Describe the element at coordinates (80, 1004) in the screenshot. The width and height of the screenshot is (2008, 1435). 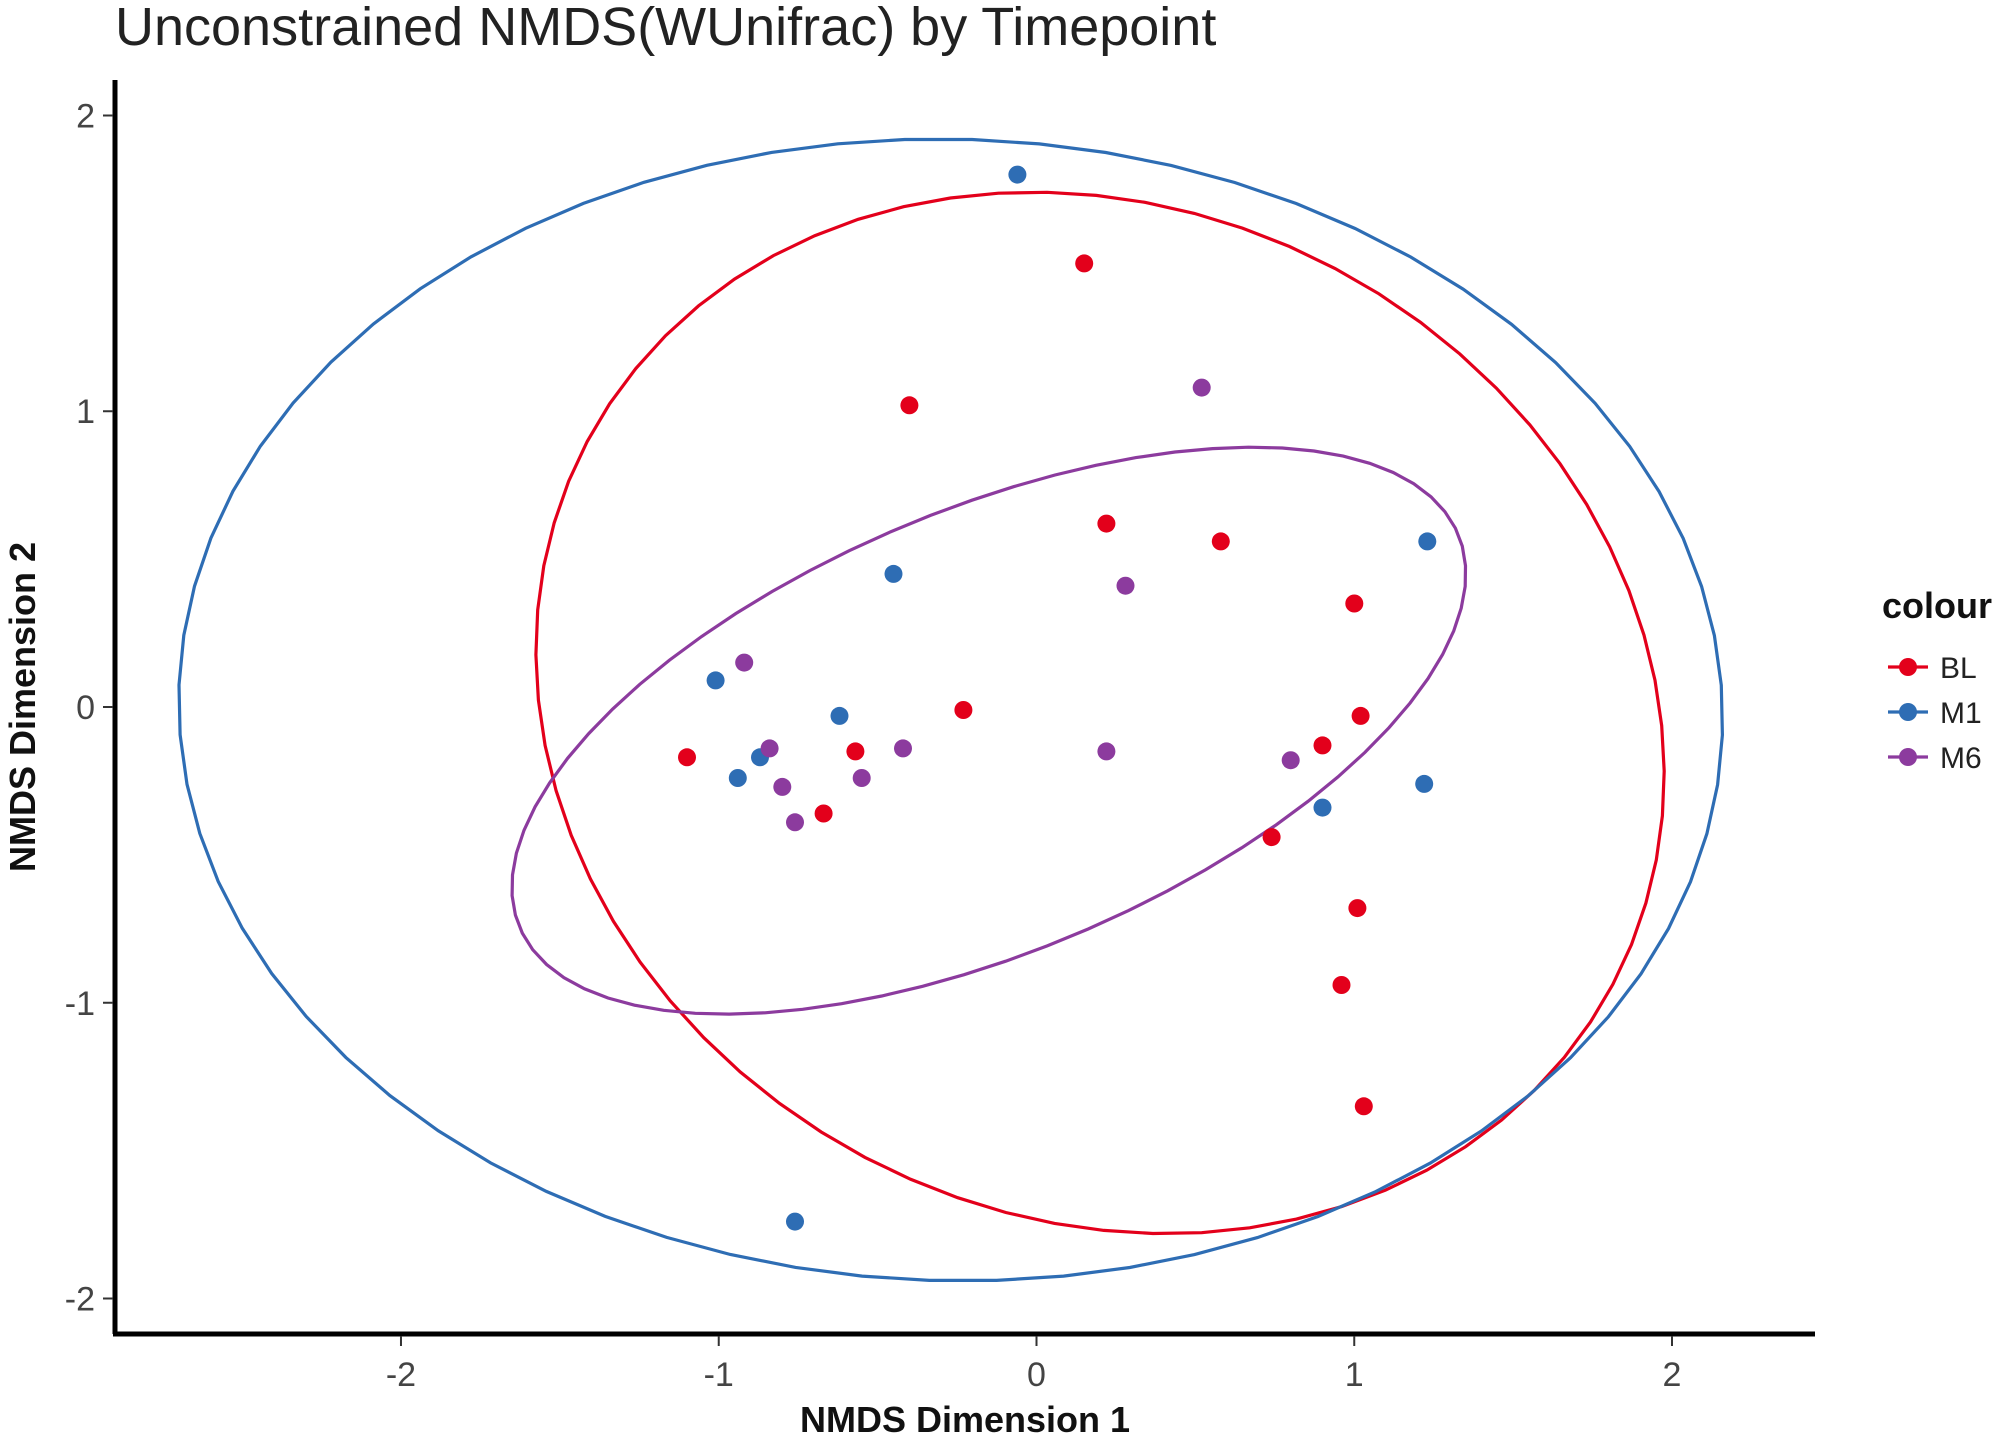
I see `y-tick-label: -1` at that location.